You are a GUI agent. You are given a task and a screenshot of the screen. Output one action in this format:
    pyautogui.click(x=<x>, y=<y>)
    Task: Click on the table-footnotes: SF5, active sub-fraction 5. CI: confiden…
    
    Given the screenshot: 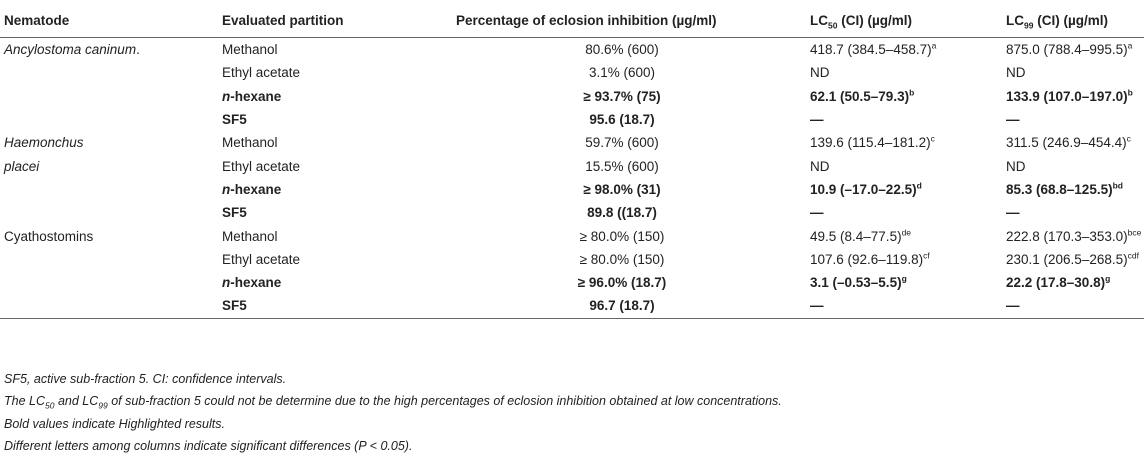 What is the action you would take?
    pyautogui.click(x=393, y=412)
    